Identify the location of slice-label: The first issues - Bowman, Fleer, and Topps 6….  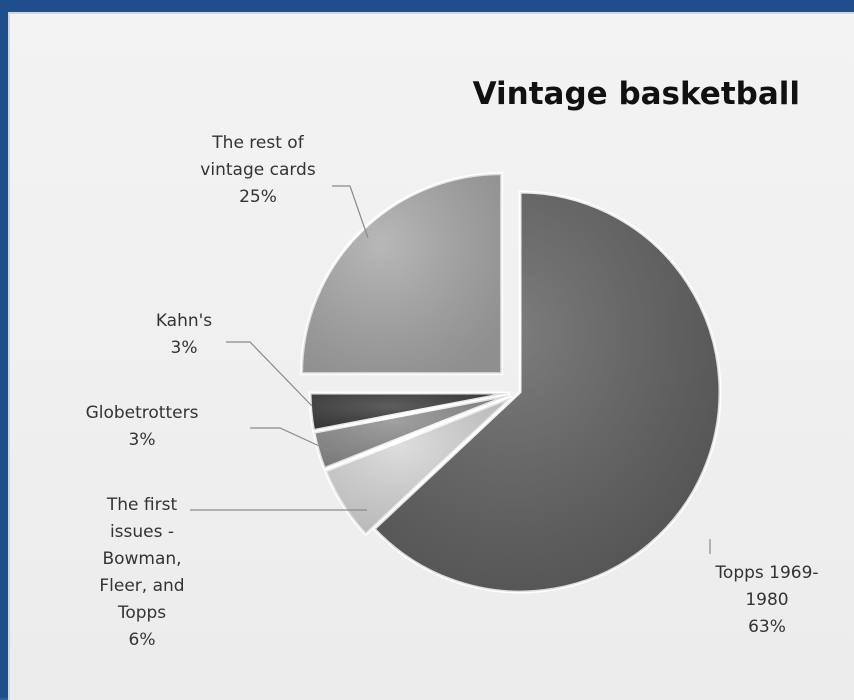
(141, 572).